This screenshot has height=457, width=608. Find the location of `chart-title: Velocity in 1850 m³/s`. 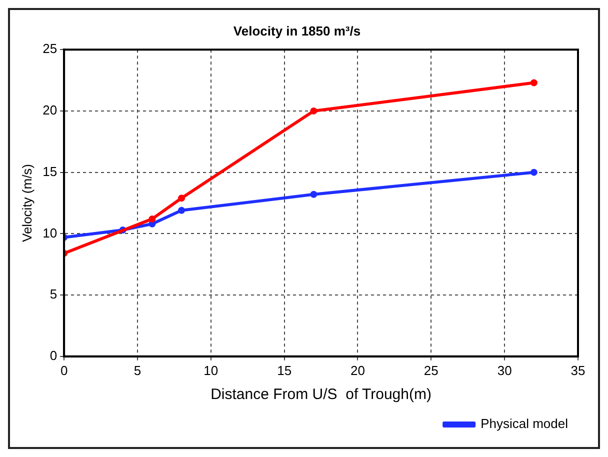

chart-title: Velocity in 1850 m³/s is located at coordinates (297, 30).